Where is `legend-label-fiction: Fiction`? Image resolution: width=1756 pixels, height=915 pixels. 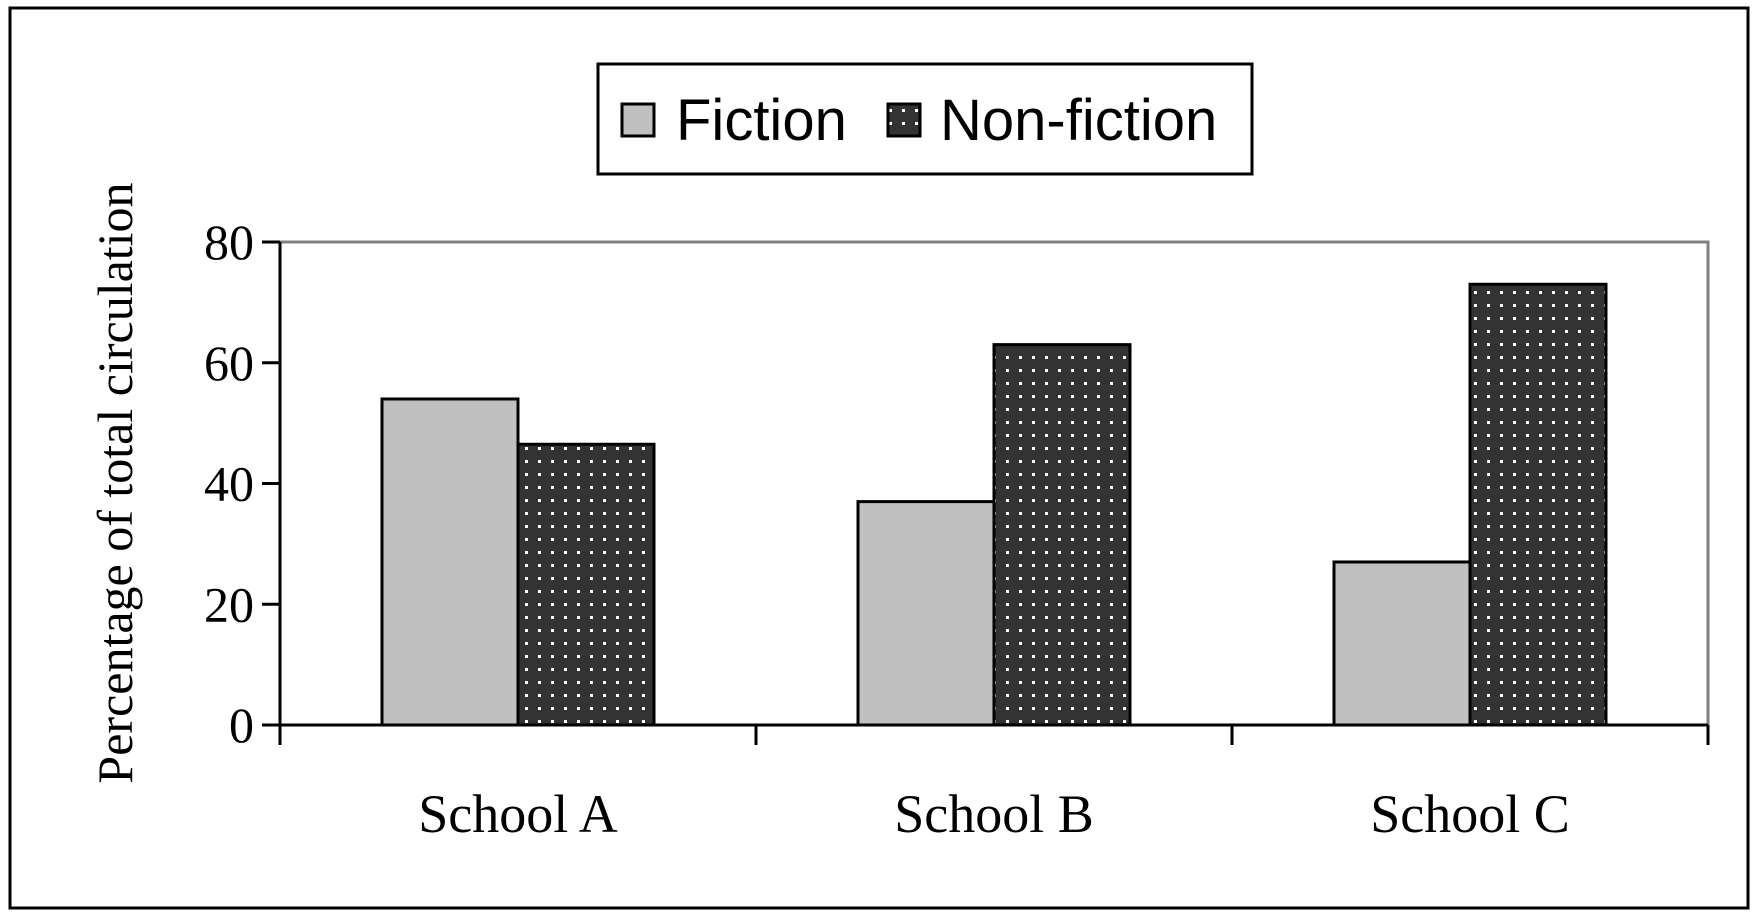 legend-label-fiction: Fiction is located at coordinates (761, 120).